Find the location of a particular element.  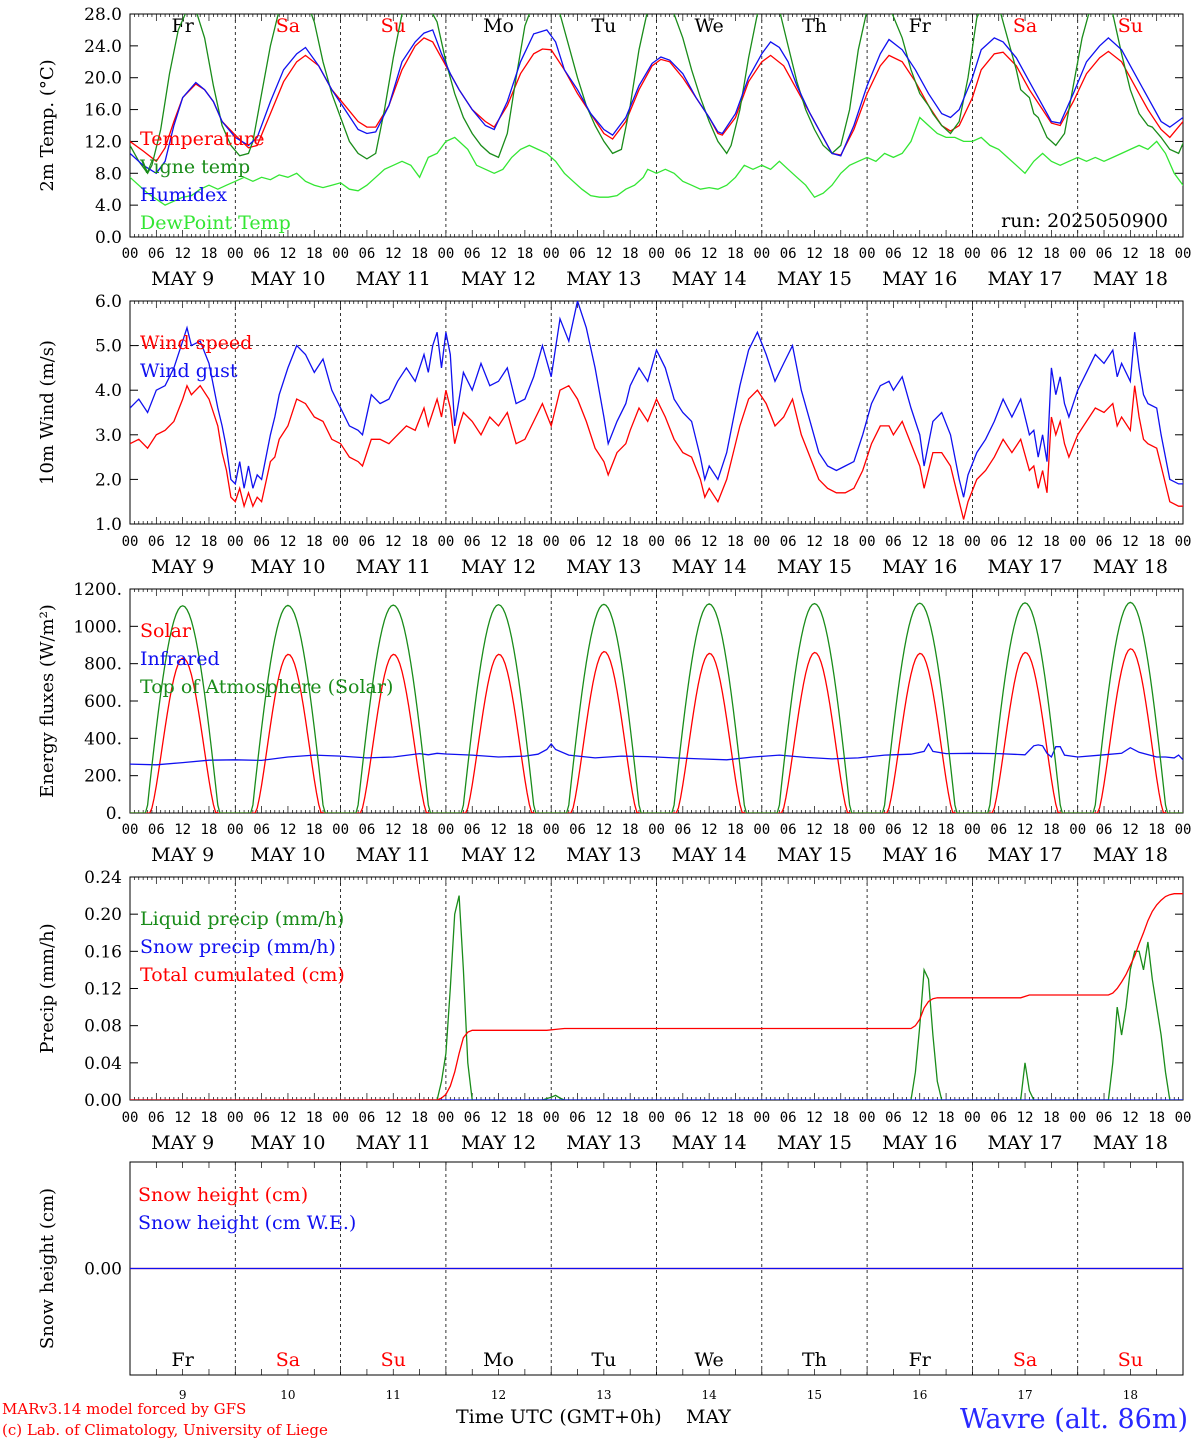

date-label: MAY 11 is located at coordinates (393, 1143).